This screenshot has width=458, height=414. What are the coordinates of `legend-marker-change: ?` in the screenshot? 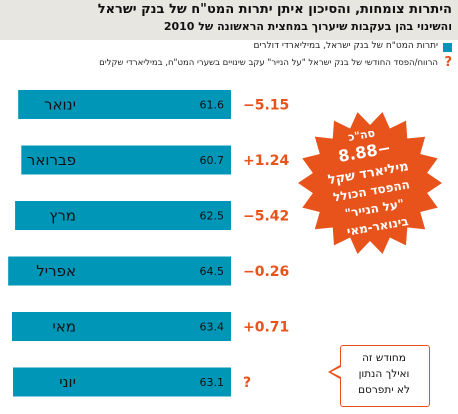 It's located at (448, 62).